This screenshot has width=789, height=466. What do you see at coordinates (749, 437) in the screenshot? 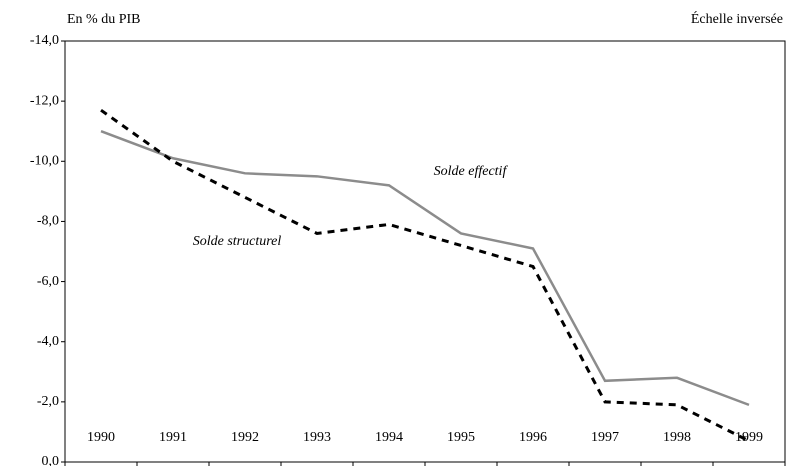
I see `x-tick-label: 1999` at bounding box center [749, 437].